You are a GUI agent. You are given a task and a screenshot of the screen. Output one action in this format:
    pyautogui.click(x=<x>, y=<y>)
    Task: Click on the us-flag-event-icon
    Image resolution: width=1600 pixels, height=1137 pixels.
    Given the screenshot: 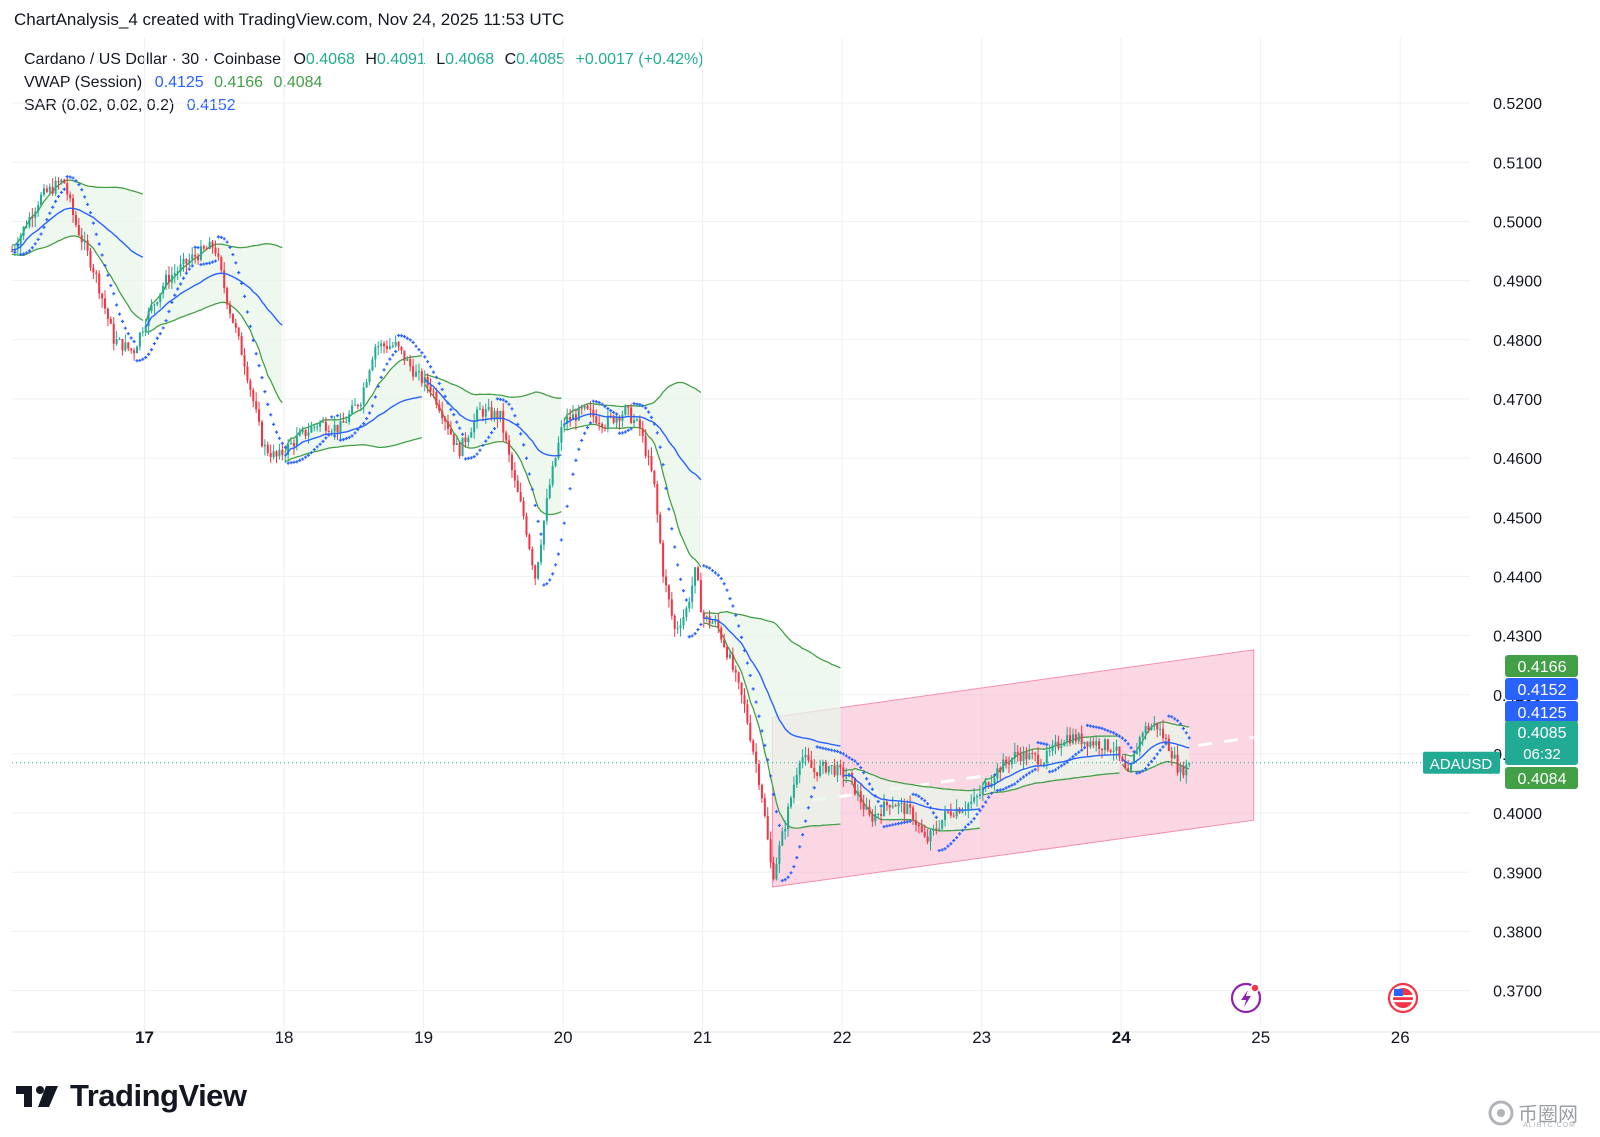 What is the action you would take?
    pyautogui.click(x=1403, y=998)
    